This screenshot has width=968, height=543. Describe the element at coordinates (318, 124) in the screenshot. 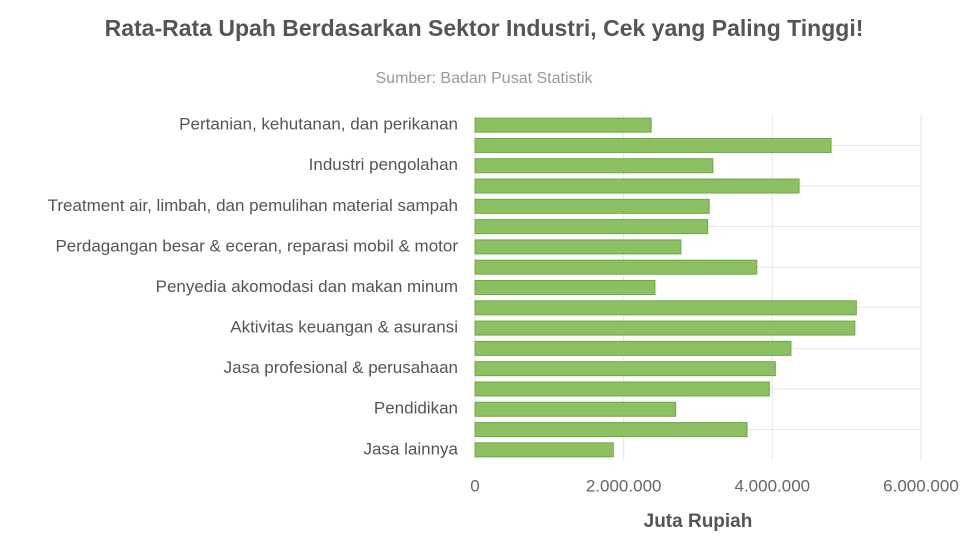

I see `y-tick-label: Pertanian, kehutanan, dan perikanan` at that location.